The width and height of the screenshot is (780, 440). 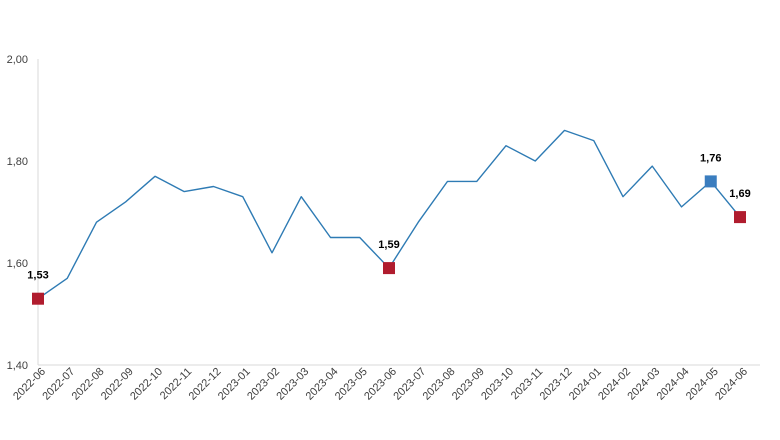 I want to click on y-tick-label: 1,40, so click(x=17, y=366).